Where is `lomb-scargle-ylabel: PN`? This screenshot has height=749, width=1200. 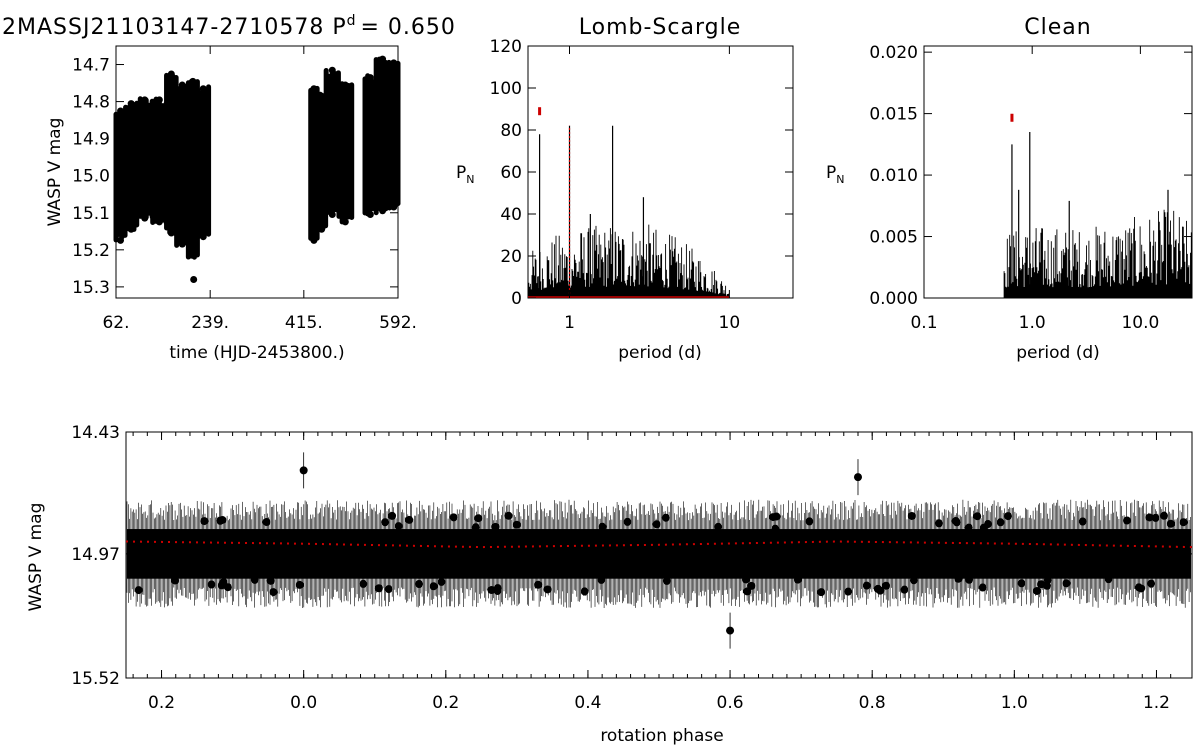
lomb-scargle-ylabel: PN is located at coordinates (465, 174).